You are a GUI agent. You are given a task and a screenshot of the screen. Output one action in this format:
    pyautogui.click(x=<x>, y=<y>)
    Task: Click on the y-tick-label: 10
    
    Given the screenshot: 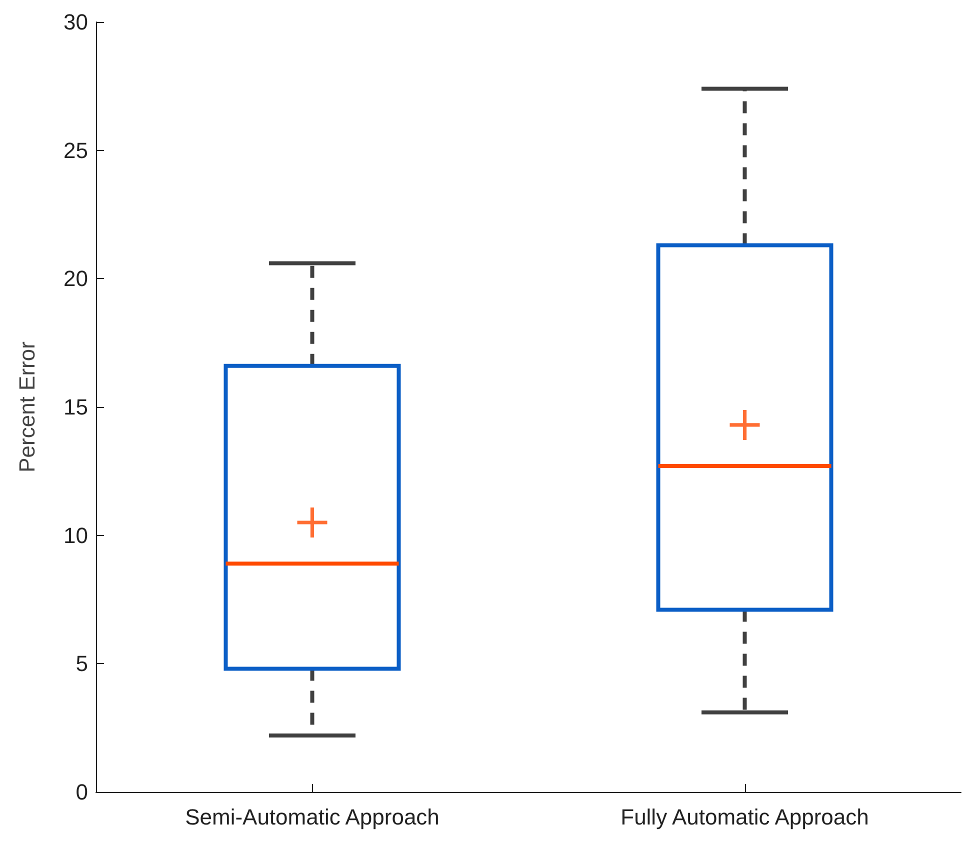 What is the action you would take?
    pyautogui.click(x=76, y=535)
    